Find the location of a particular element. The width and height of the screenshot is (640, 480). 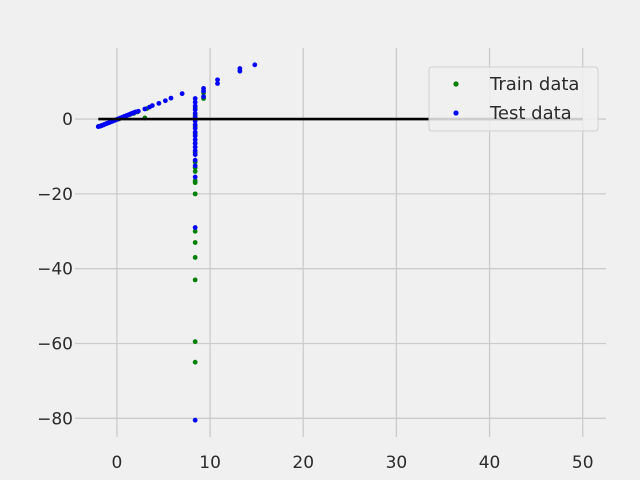

y-tick-label: −40 is located at coordinates (55, 270).